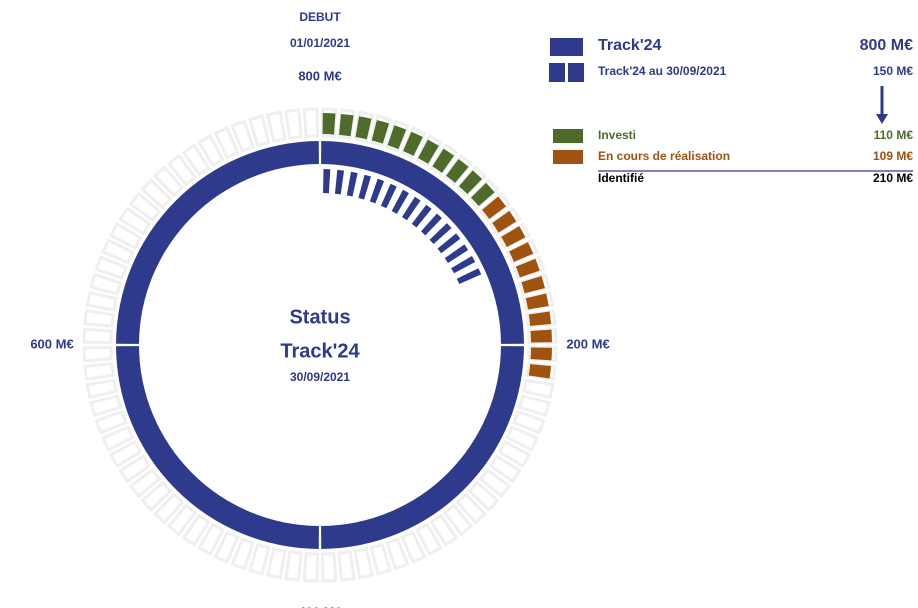 Image resolution: width=918 pixels, height=608 pixels. What do you see at coordinates (320, 43) in the screenshot?
I see `start-date: 01/01/2021` at bounding box center [320, 43].